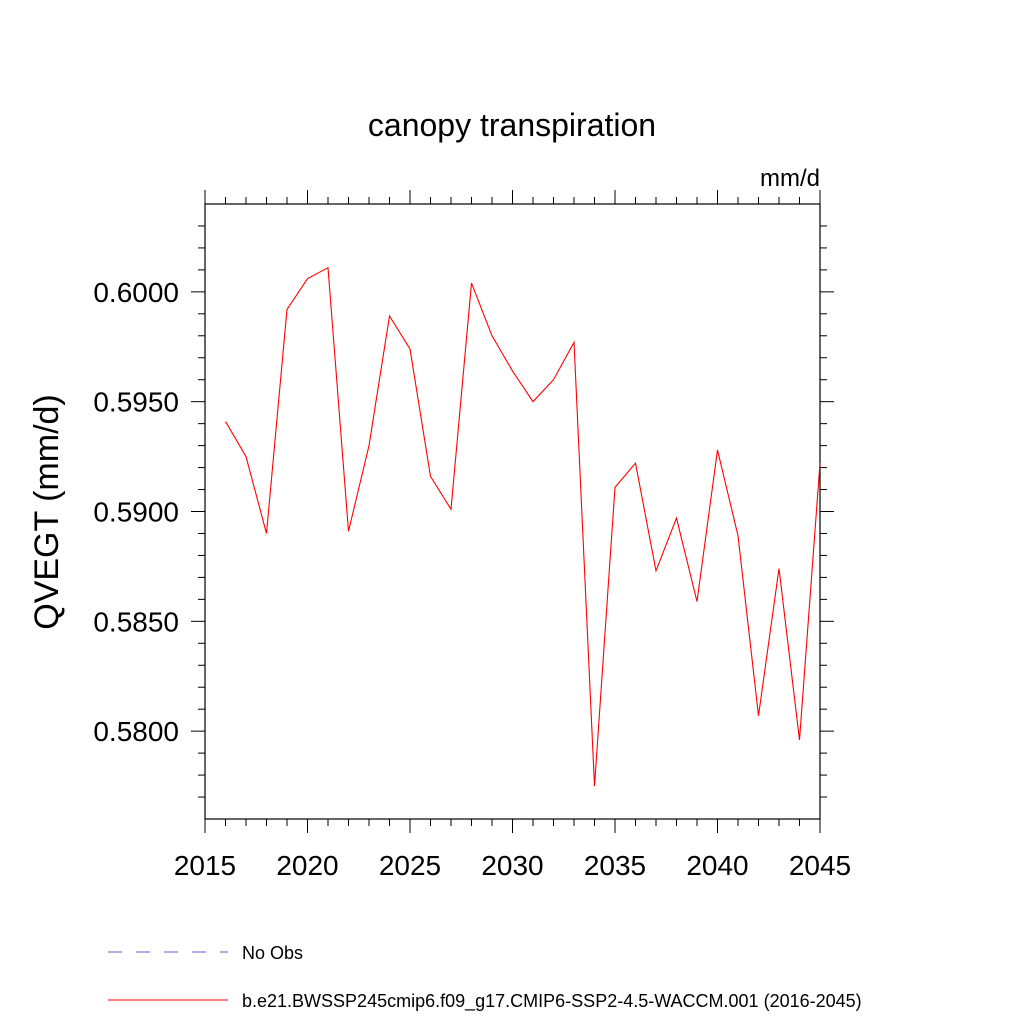 Image resolution: width=1024 pixels, height=1024 pixels. What do you see at coordinates (136, 621) in the screenshot?
I see `y-tick-label: 0.5850` at bounding box center [136, 621].